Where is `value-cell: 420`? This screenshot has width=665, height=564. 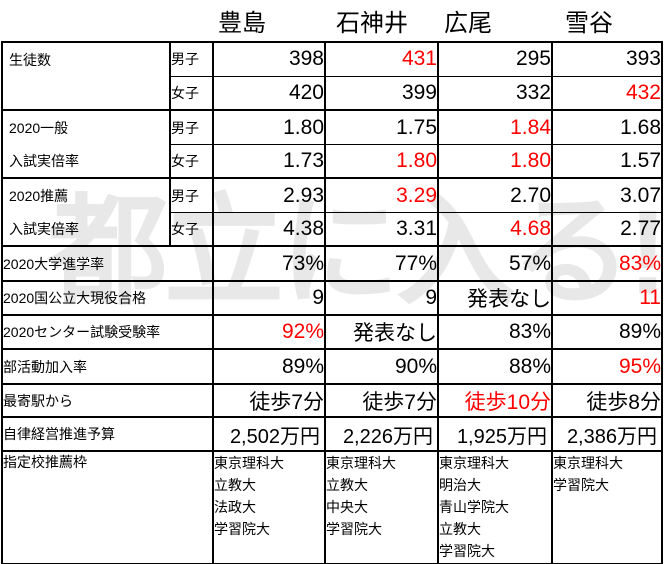
value-cell: 420 is located at coordinates (269, 93).